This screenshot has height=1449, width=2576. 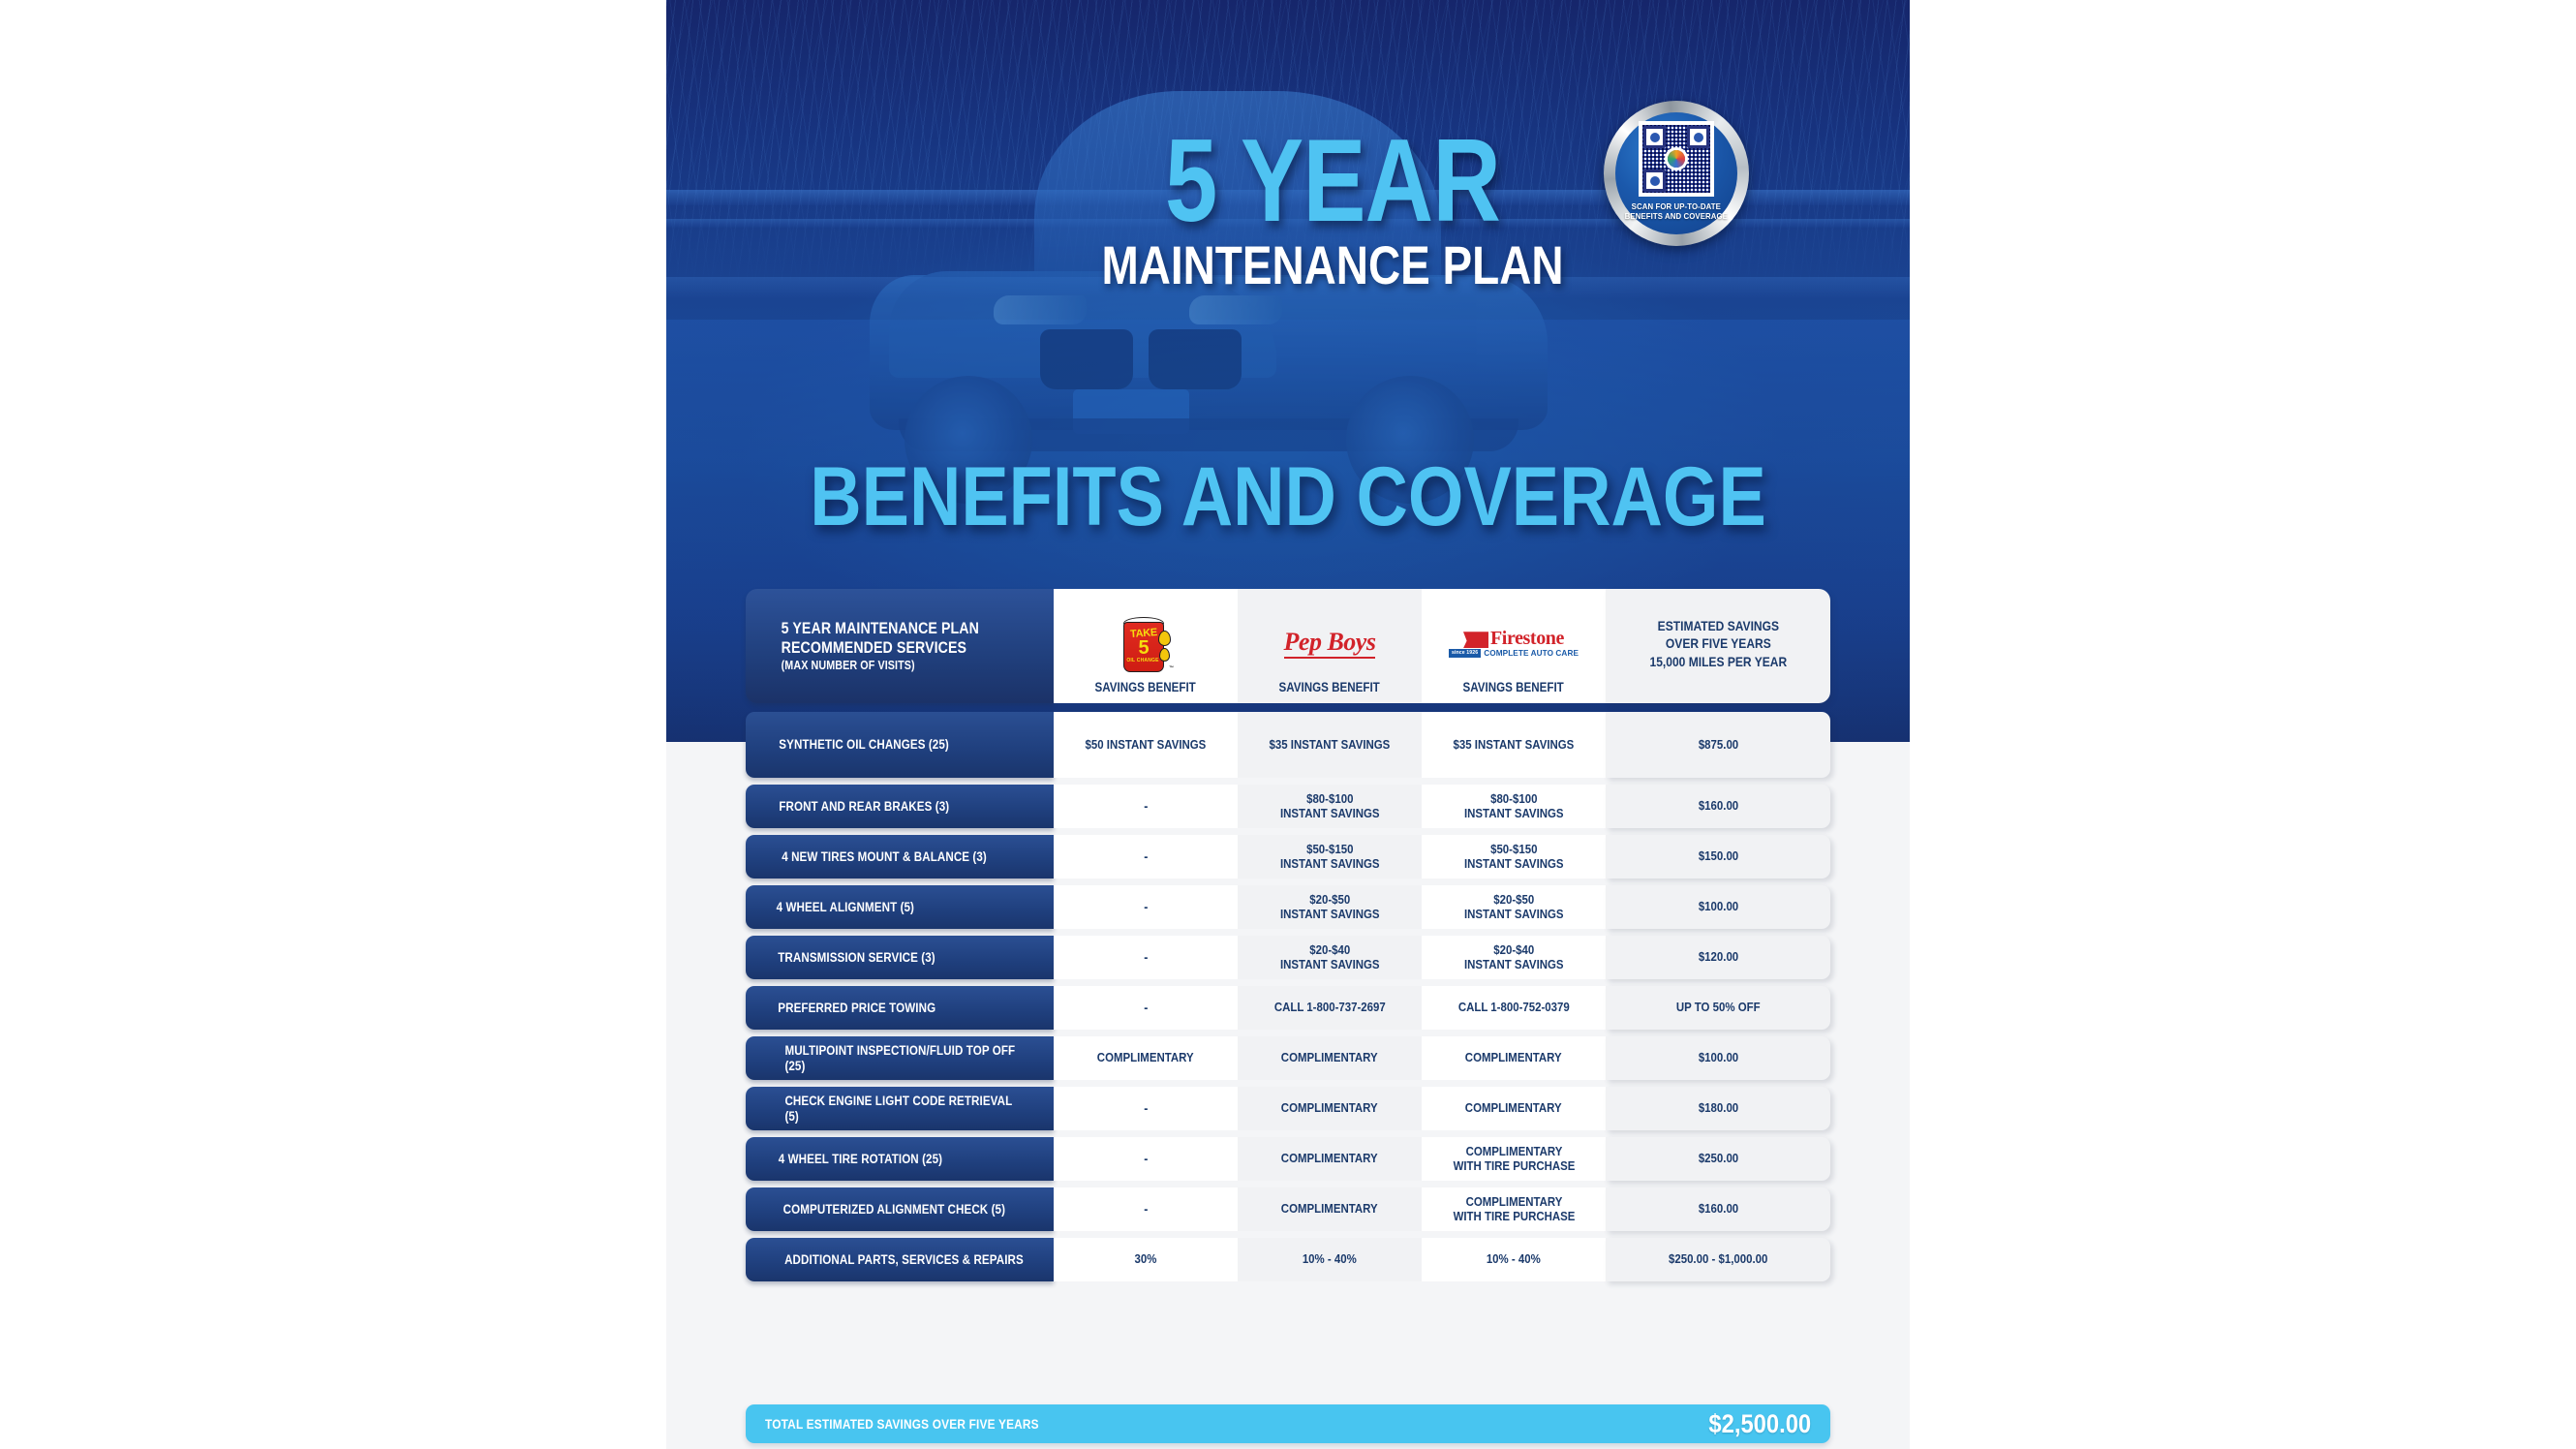 I want to click on row-service-label: 4 WHEEL TIRE ROTATION (25), so click(x=900, y=1159).